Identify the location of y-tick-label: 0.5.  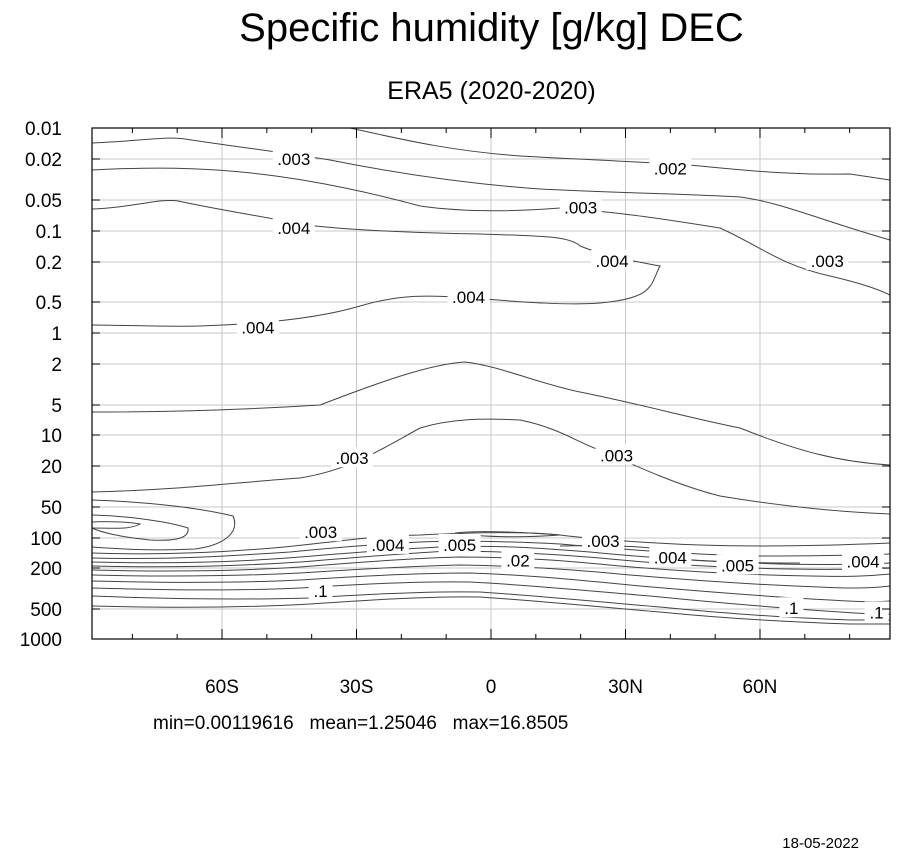
(49, 303).